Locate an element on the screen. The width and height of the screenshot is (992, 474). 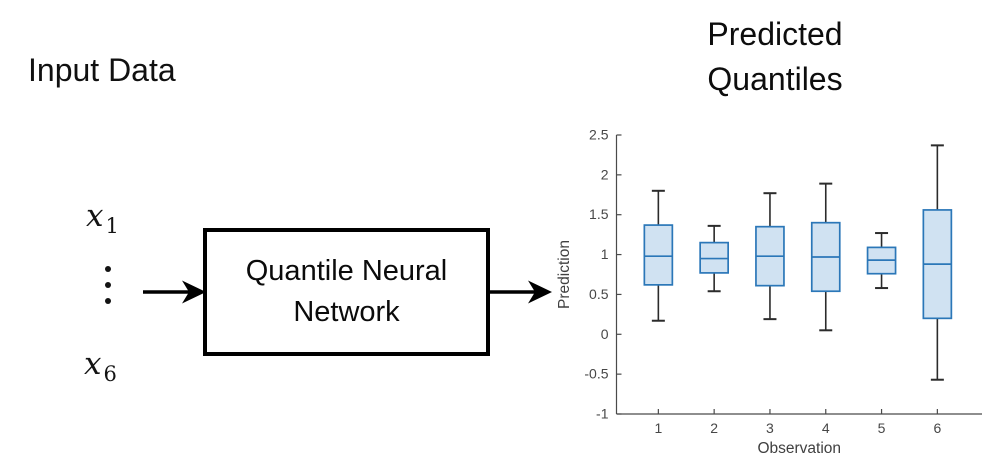
svg-text: 3 is located at coordinates (770, 428).